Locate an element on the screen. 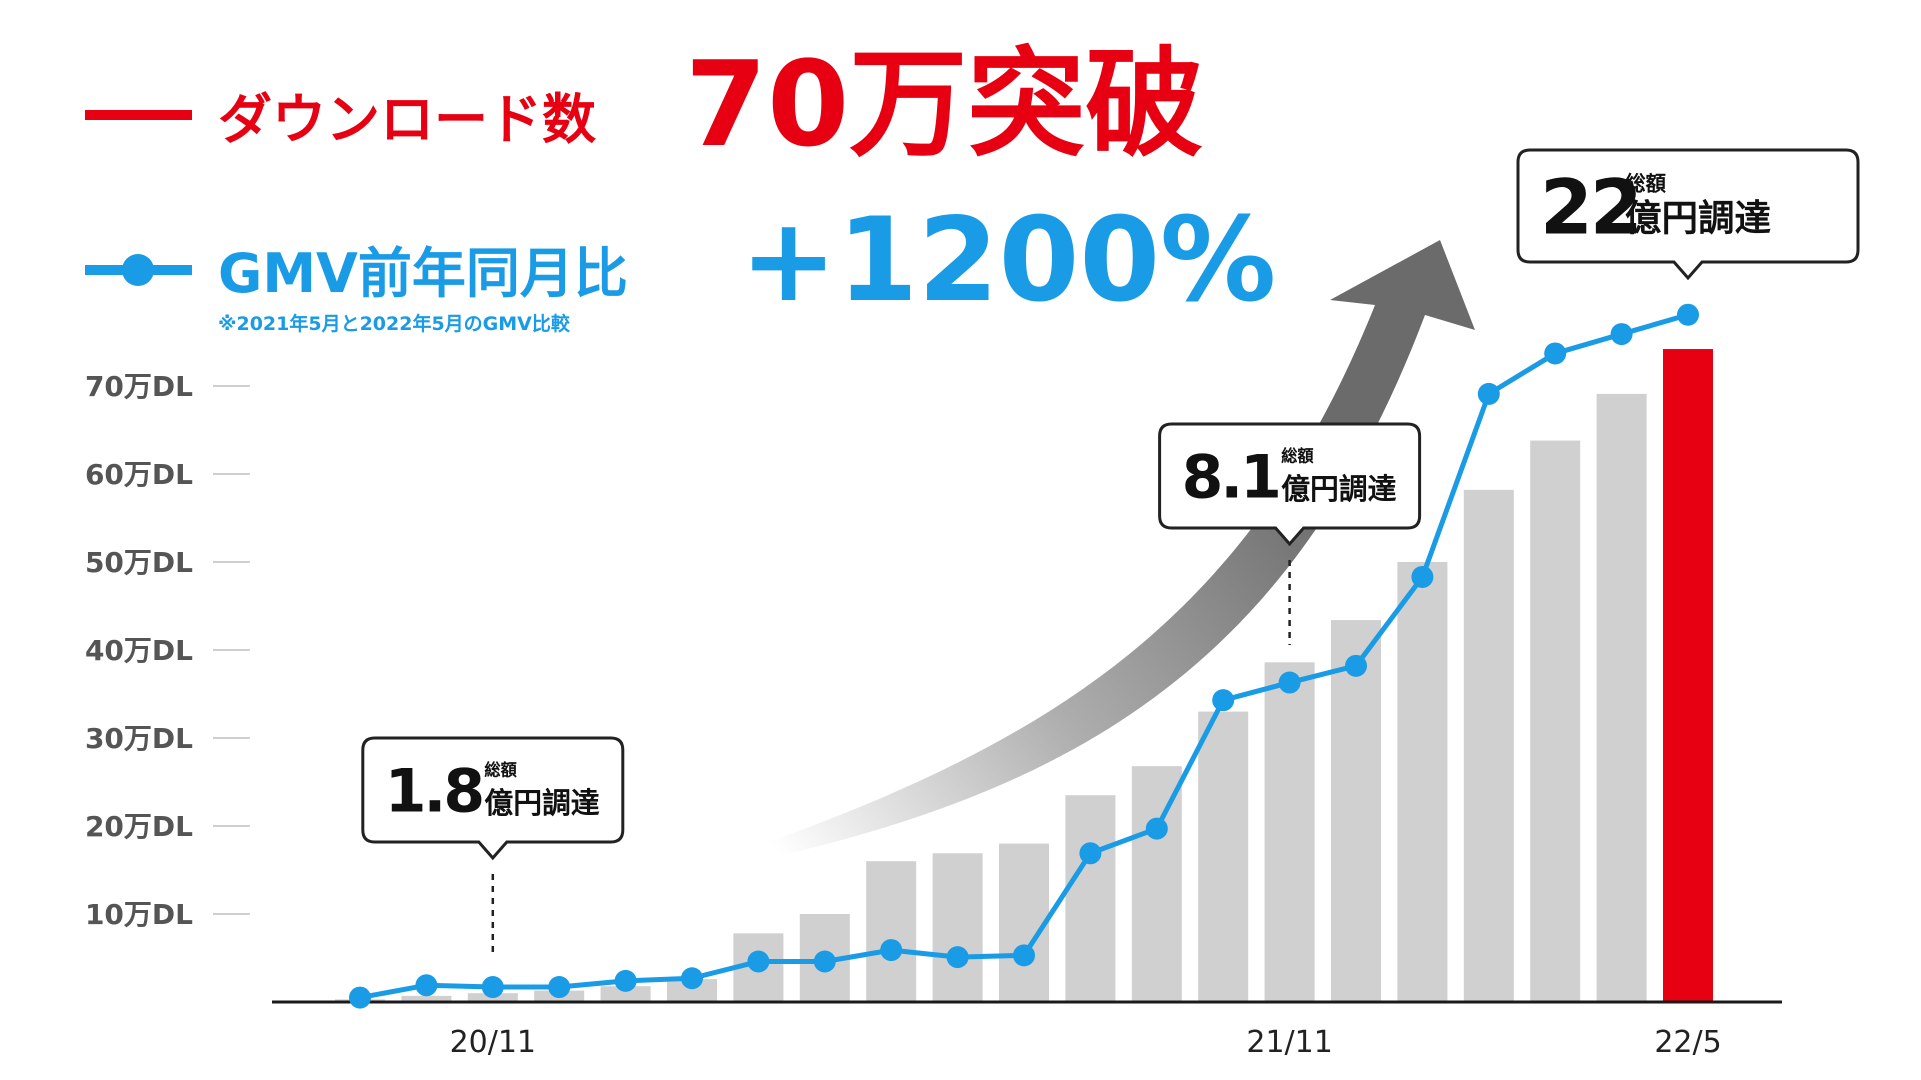 The image size is (1921, 1080). callout-amount: 1.8 is located at coordinates (434, 792).